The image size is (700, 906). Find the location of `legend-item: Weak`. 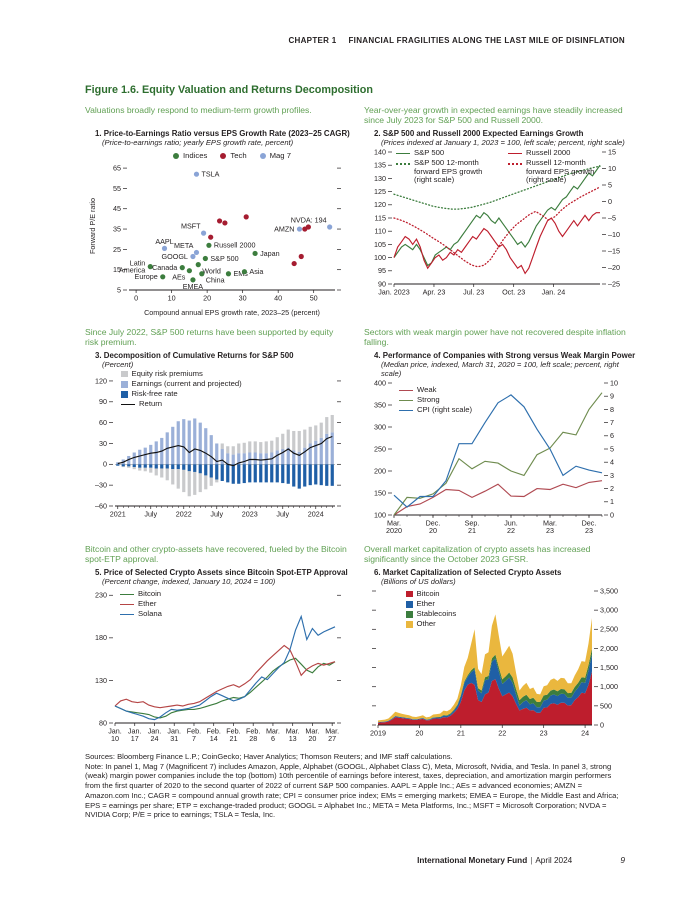

legend-item: Weak is located at coordinates (435, 389).